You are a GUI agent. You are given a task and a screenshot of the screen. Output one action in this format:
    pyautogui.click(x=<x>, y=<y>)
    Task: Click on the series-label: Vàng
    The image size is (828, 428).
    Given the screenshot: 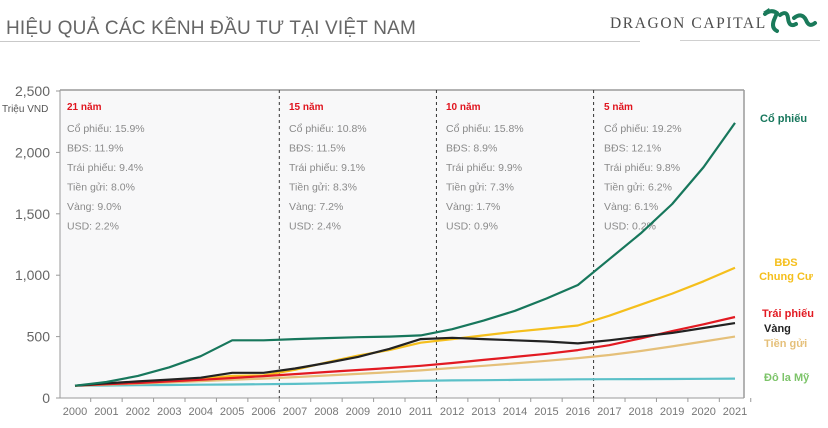 What is the action you would take?
    pyautogui.click(x=777, y=329)
    